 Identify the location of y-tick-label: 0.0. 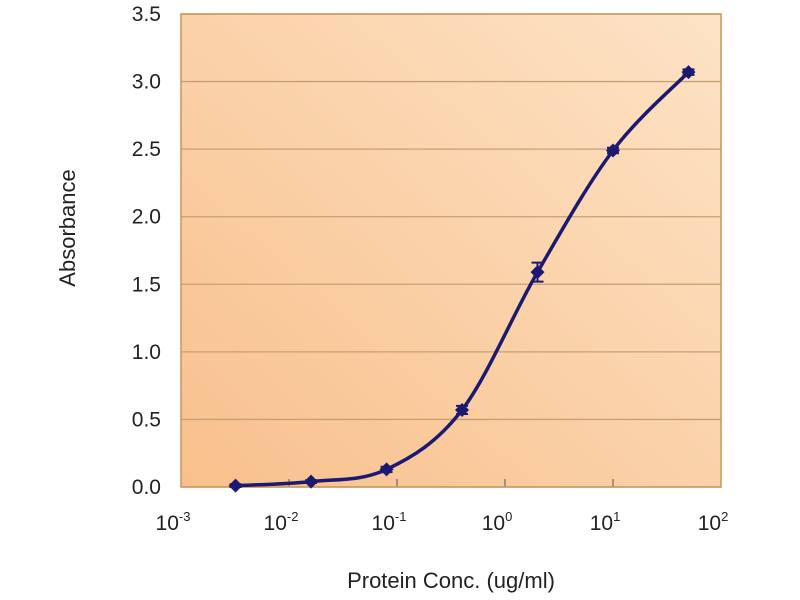
(146, 487).